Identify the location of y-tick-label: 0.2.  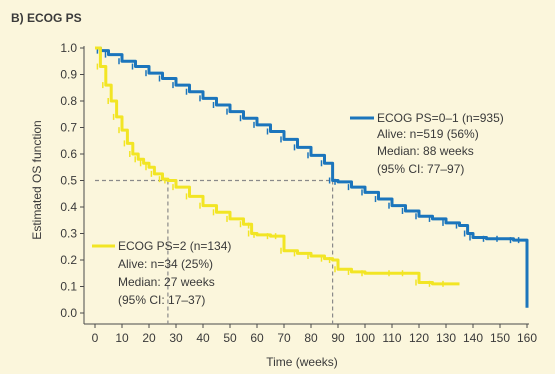
(68, 260).